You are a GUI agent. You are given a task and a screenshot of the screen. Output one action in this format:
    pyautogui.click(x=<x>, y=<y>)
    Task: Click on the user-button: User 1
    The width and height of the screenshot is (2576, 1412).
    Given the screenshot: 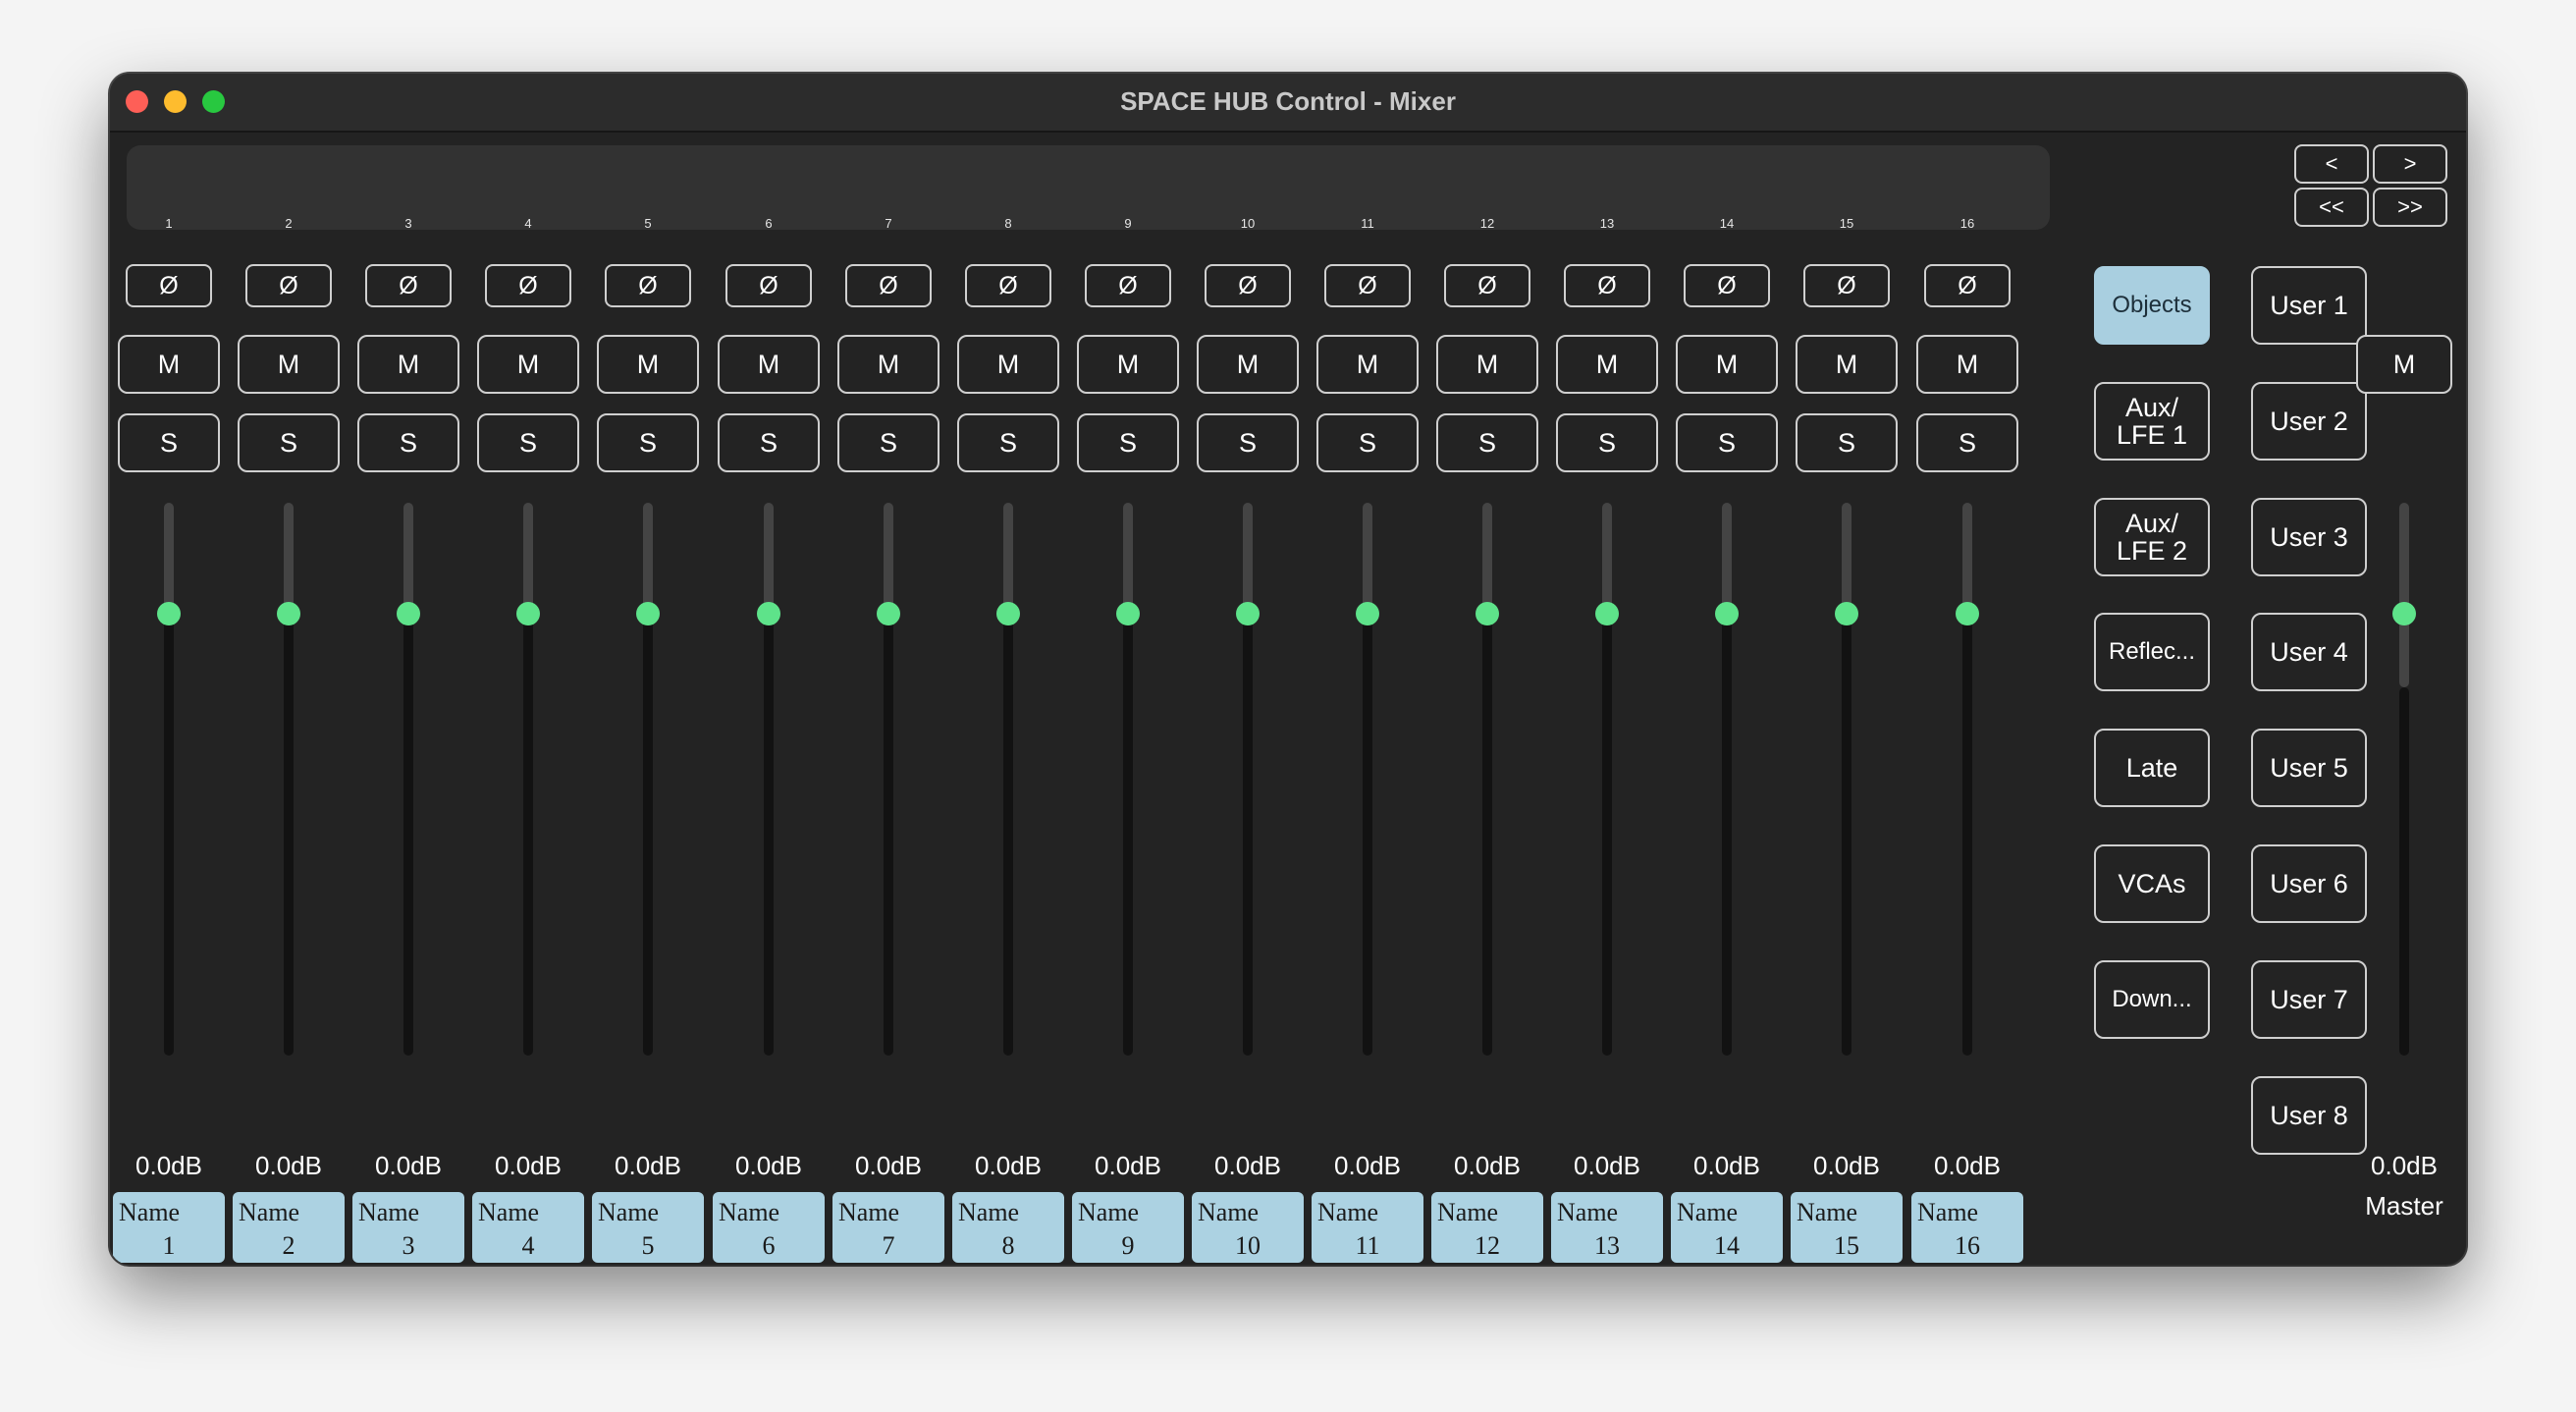 What is the action you would take?
    pyautogui.click(x=2309, y=305)
    